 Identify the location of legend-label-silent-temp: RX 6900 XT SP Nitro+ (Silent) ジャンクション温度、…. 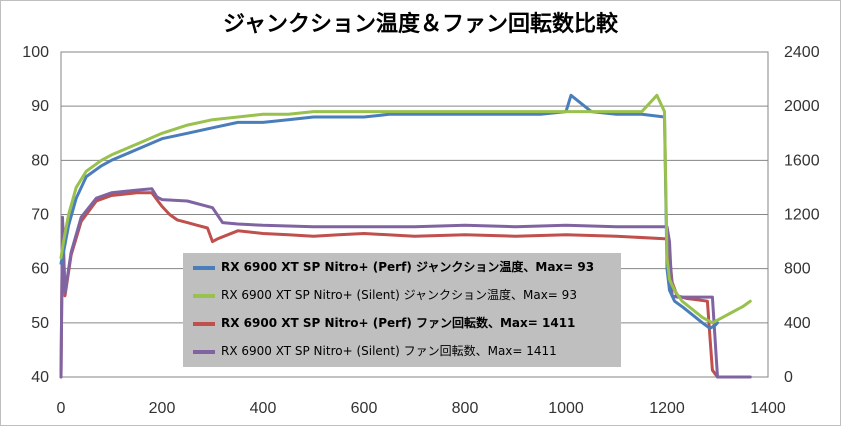
(399, 295).